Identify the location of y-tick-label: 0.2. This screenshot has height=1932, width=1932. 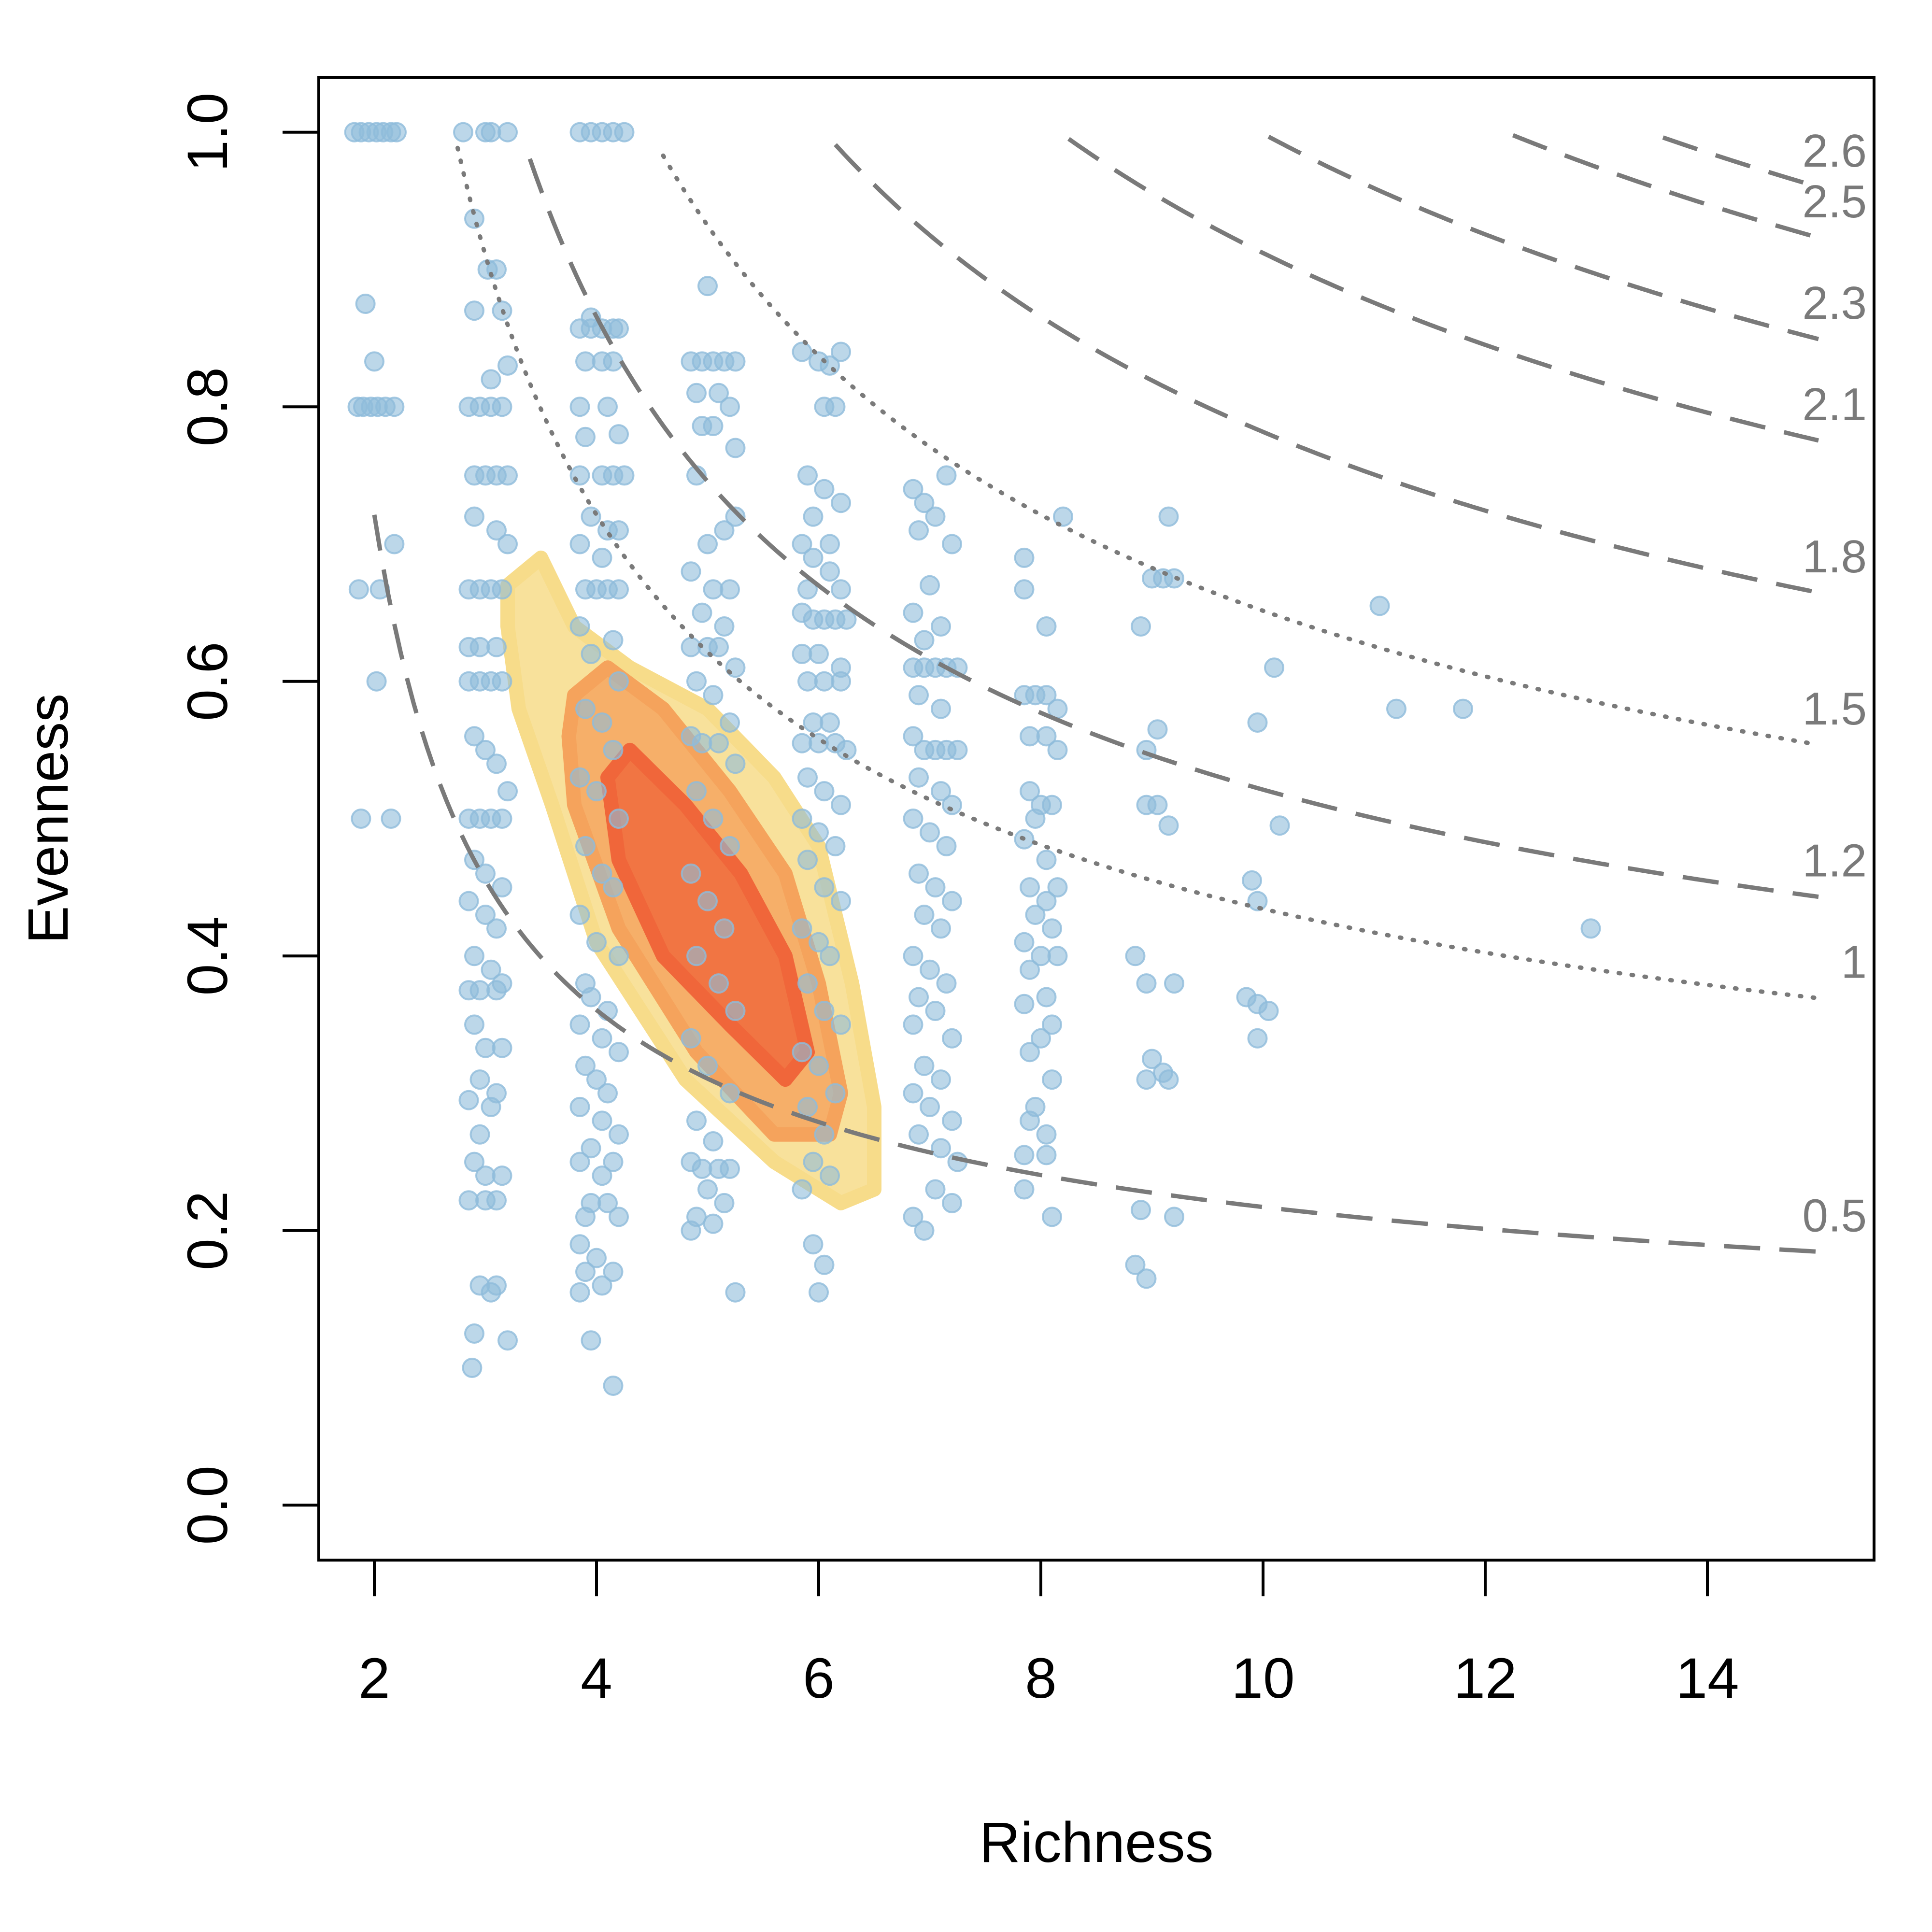
(208, 1230).